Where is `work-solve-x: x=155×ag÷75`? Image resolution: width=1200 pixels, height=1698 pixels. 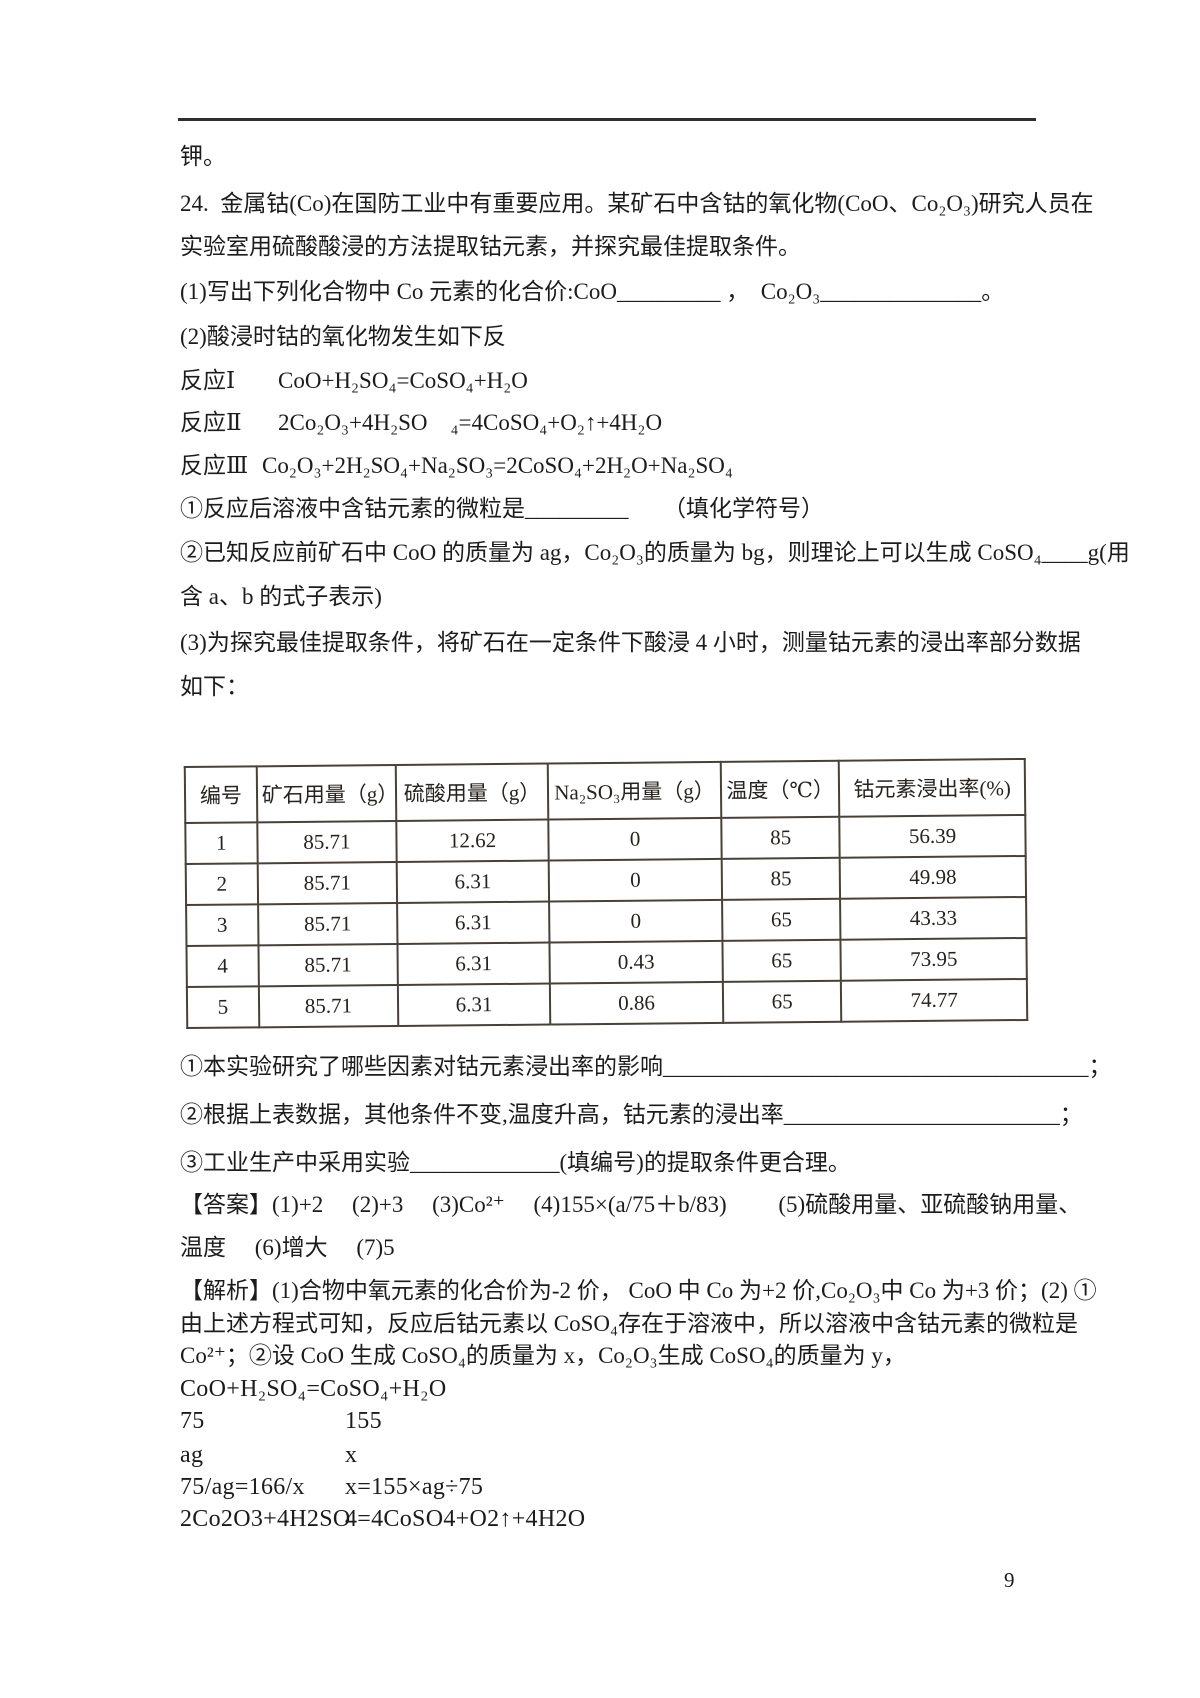
work-solve-x: x=155×ag÷75 is located at coordinates (414, 1487).